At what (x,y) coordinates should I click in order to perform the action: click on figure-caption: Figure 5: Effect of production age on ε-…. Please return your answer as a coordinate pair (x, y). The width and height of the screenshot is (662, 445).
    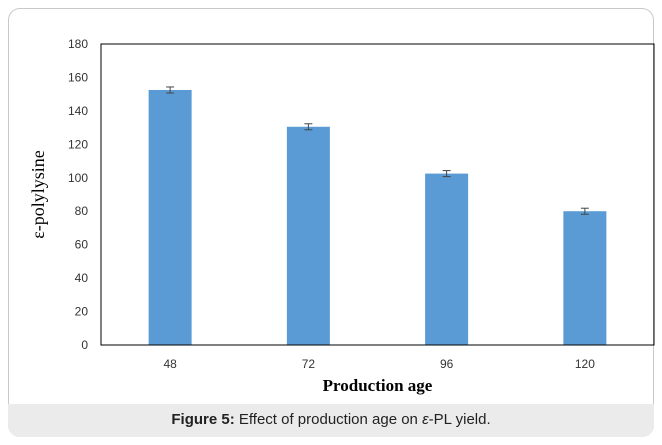
    Looking at the image, I should click on (331, 419).